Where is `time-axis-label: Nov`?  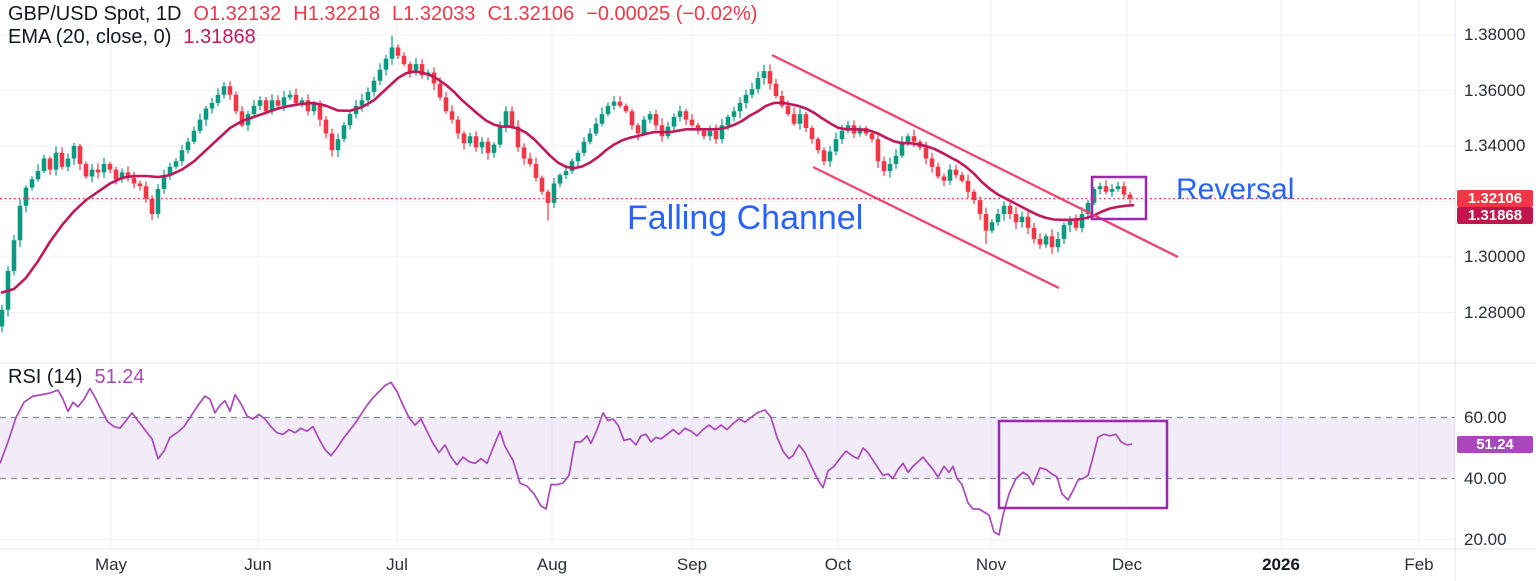 time-axis-label: Nov is located at coordinates (991, 564).